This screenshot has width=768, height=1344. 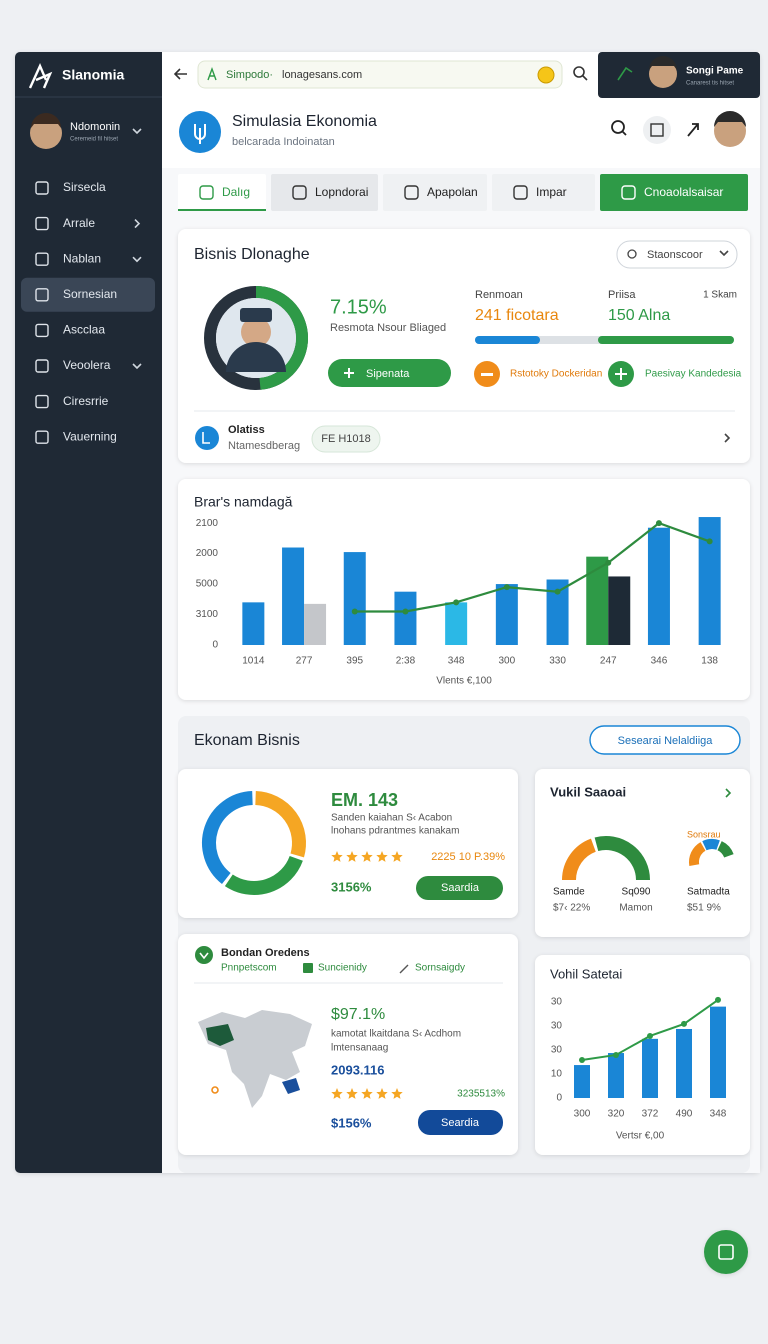 What do you see at coordinates (87, 365) in the screenshot?
I see `nav-item: Veoolera` at bounding box center [87, 365].